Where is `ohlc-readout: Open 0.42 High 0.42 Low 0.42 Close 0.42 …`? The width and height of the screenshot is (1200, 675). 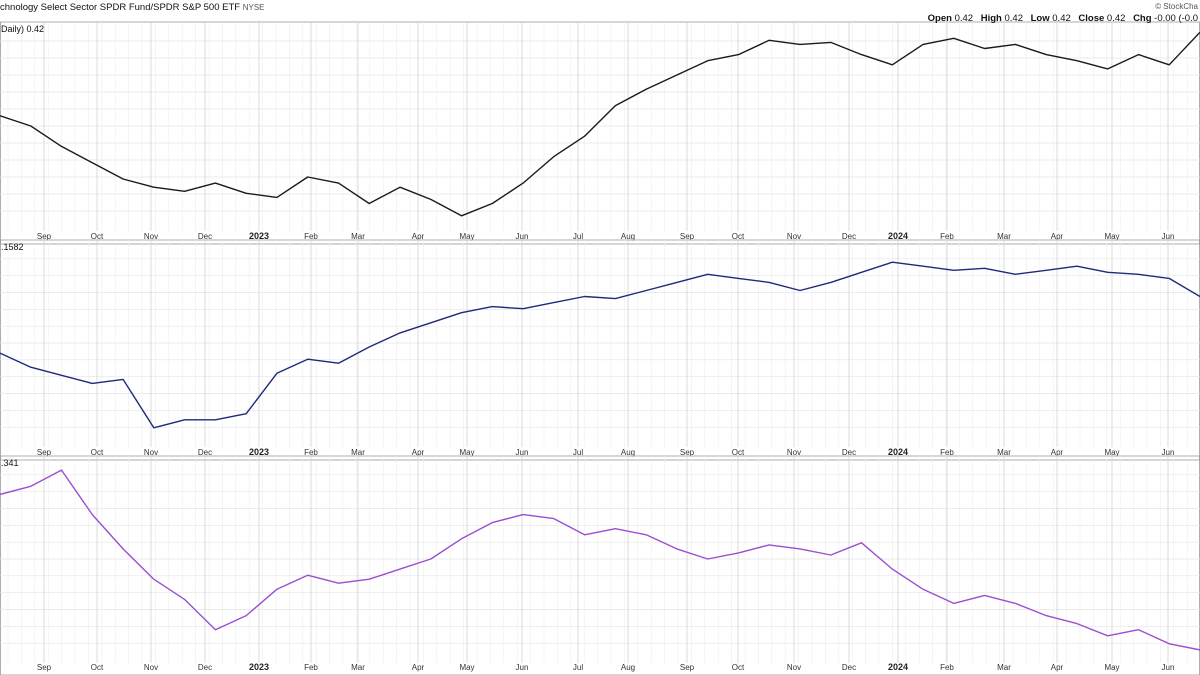
ohlc-readout: Open 0.42 High 0.42 Low 0.42 Close 0.42 … is located at coordinates (1062, 18).